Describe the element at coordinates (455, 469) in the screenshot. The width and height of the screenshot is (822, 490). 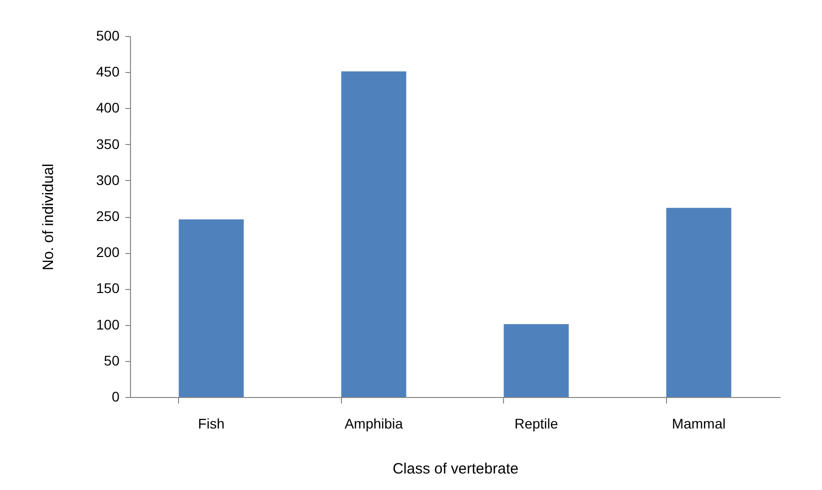
I see `x-axis-title: Class of vertebrate` at that location.